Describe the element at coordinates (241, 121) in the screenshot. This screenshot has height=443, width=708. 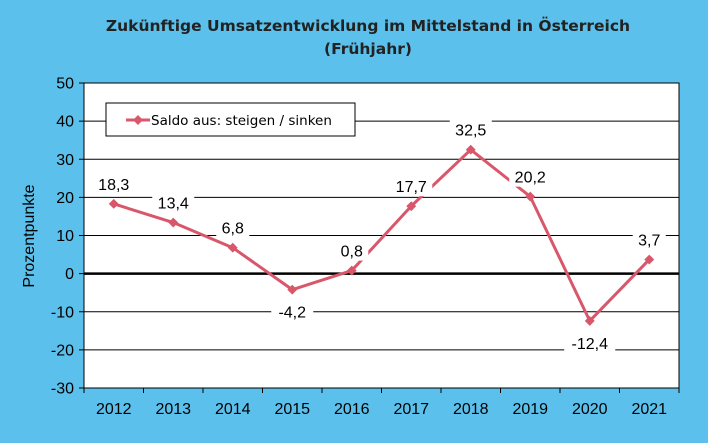
I see `legend-label: Saldo aus: steigen / sinken` at that location.